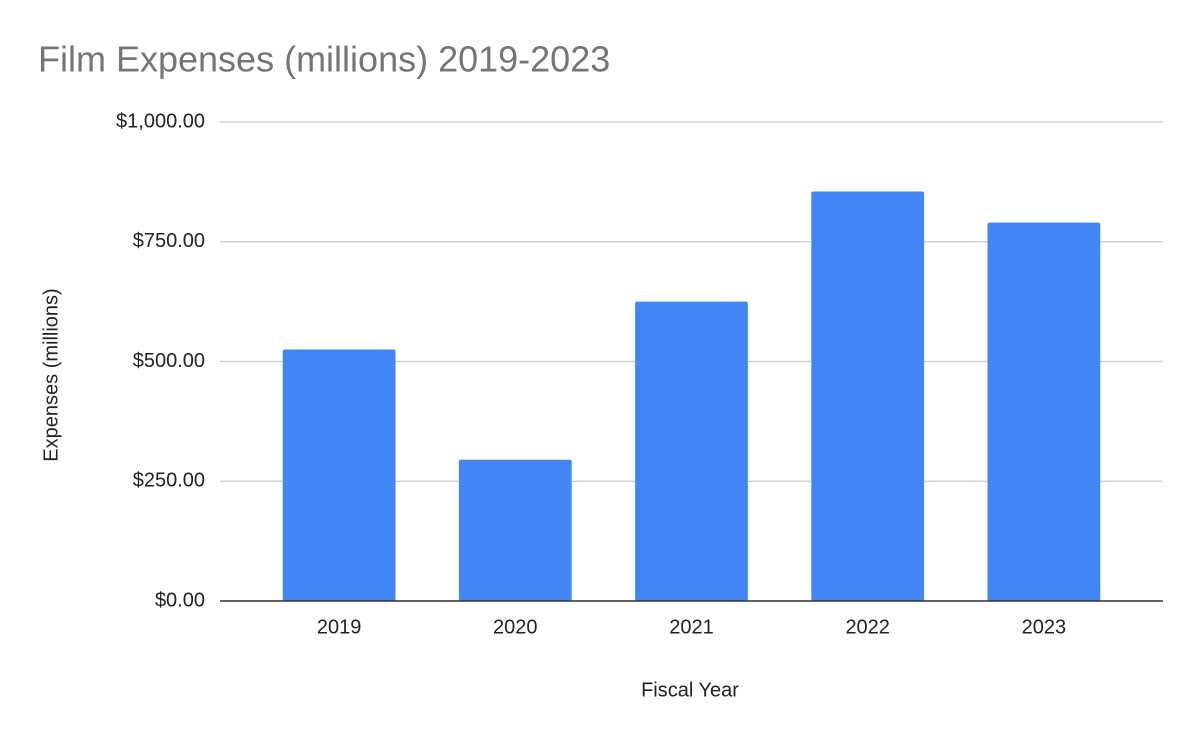 The image size is (1200, 742). I want to click on y-tick-label: $250.00, so click(169, 481).